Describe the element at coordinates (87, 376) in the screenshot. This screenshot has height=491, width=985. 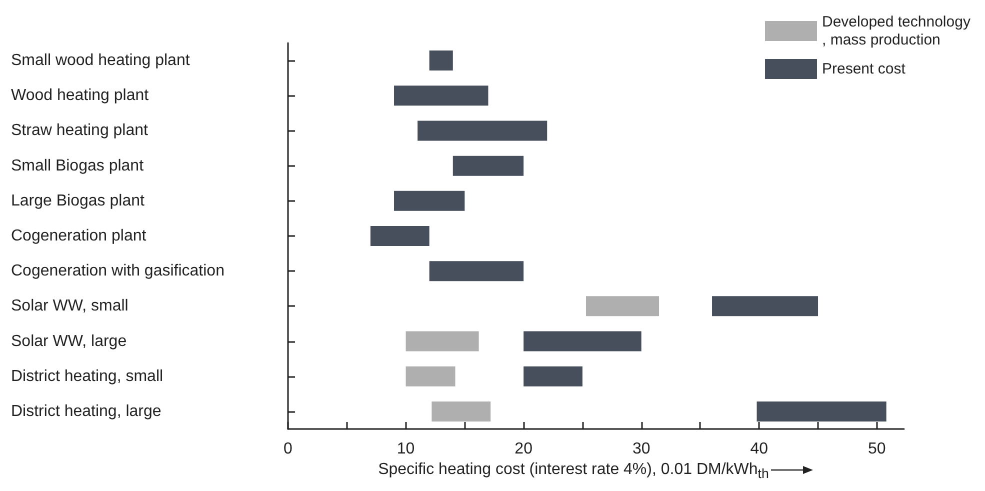
I see `y-tick-label: District heating, small` at that location.